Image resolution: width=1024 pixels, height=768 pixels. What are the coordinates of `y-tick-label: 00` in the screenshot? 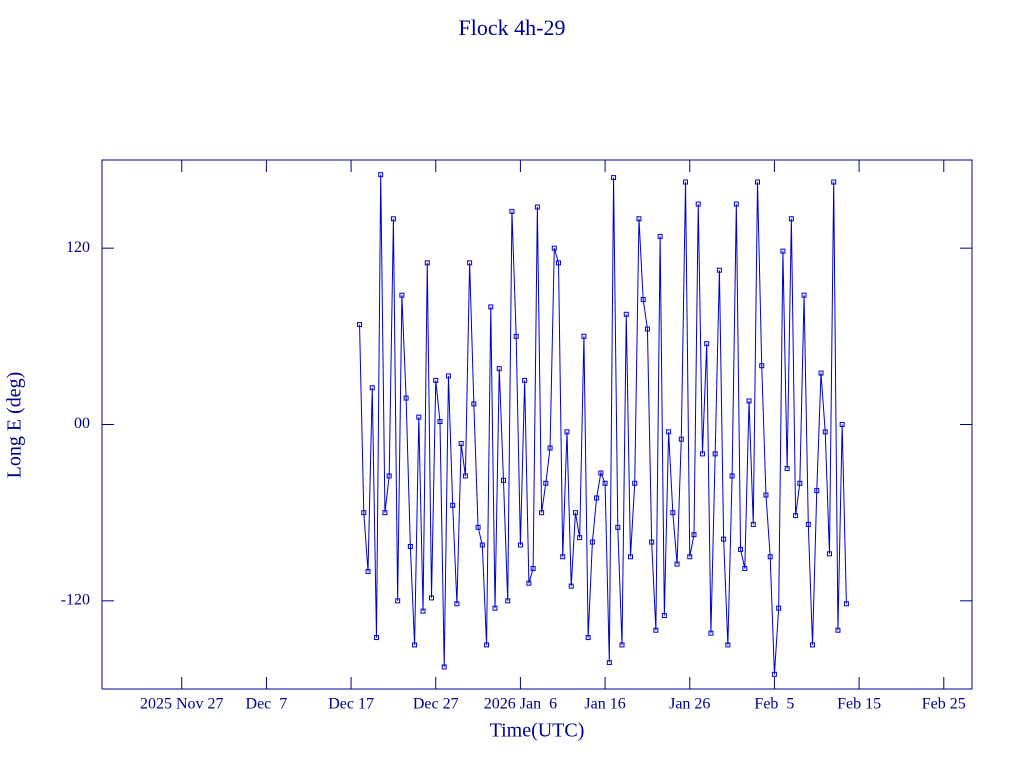 It's located at (82, 423).